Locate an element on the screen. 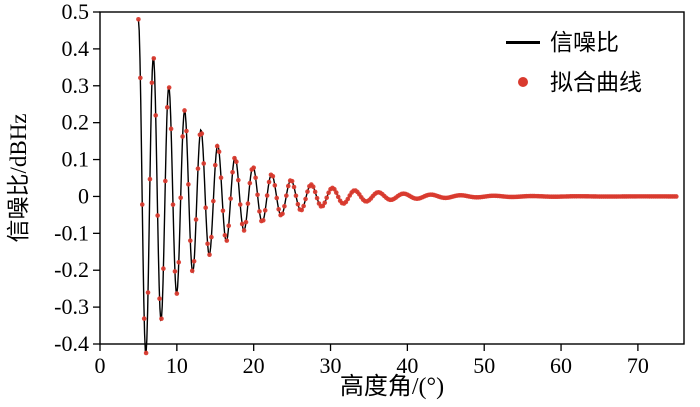 Image resolution: width=700 pixels, height=407 pixels. legend-item-line: 信噪比 is located at coordinates (574, 42).